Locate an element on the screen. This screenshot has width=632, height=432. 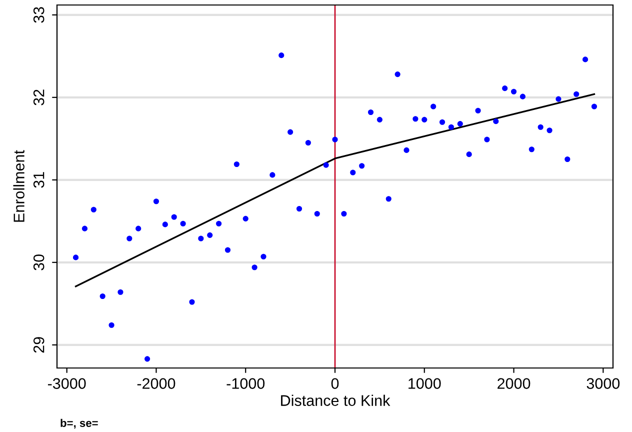
y-tick-label: 32 is located at coordinates (38, 98).